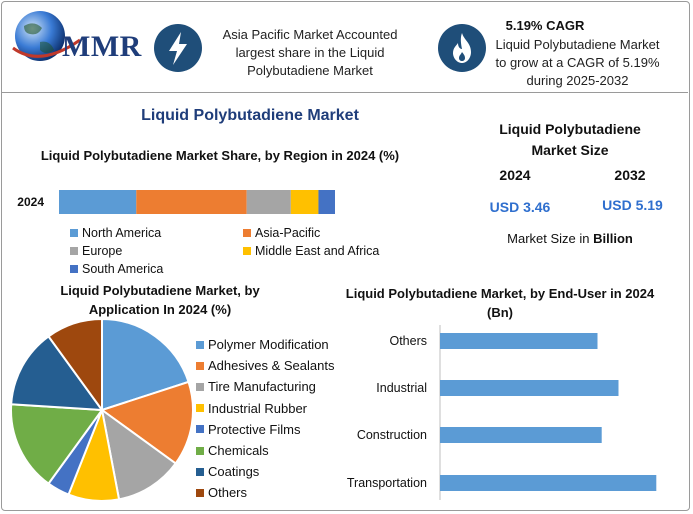 The image size is (693, 514). I want to click on lightning-icon, so click(178, 48).